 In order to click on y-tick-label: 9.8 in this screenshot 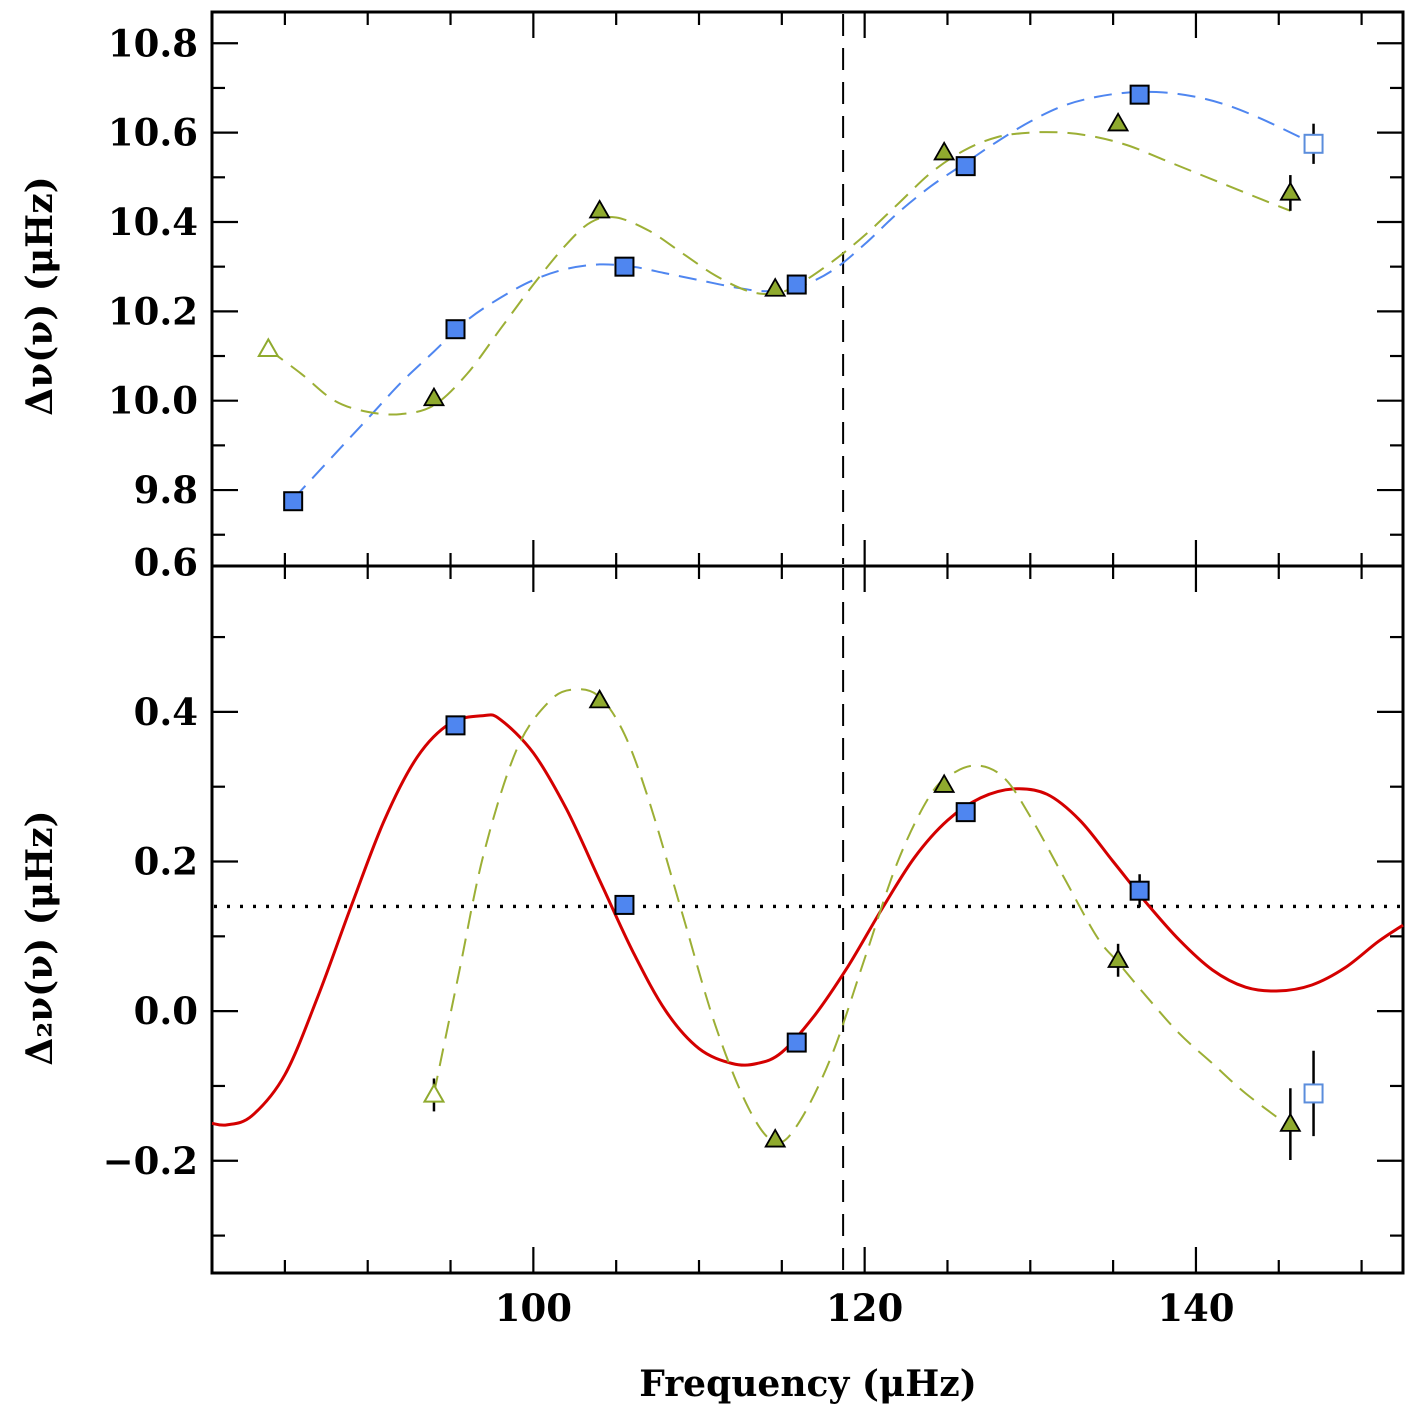, I will do `click(166, 490)`.